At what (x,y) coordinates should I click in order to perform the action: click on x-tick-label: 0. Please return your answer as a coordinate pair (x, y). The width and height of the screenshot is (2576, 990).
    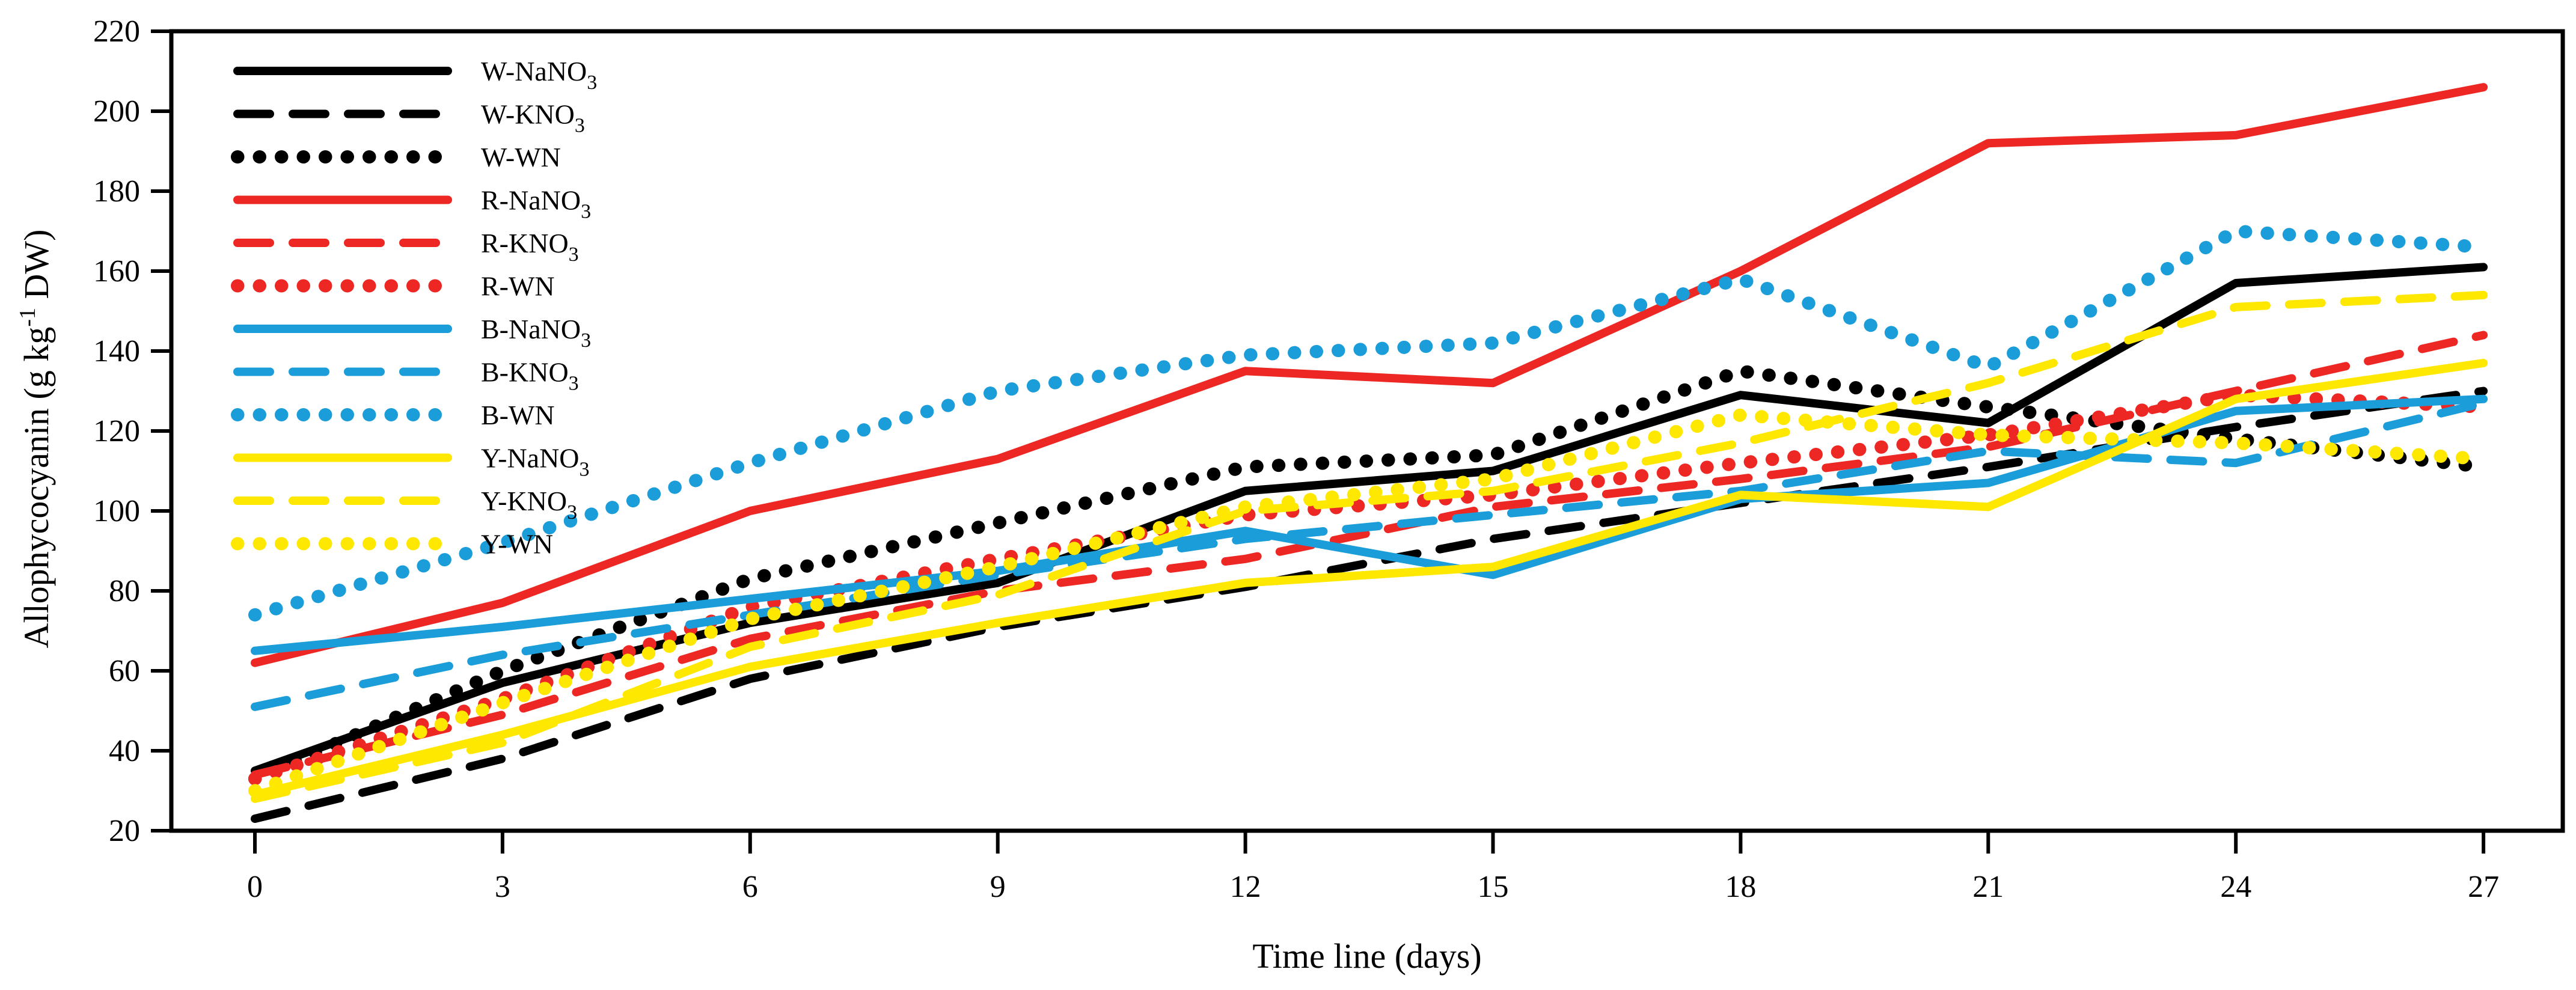
    Looking at the image, I should click on (255, 887).